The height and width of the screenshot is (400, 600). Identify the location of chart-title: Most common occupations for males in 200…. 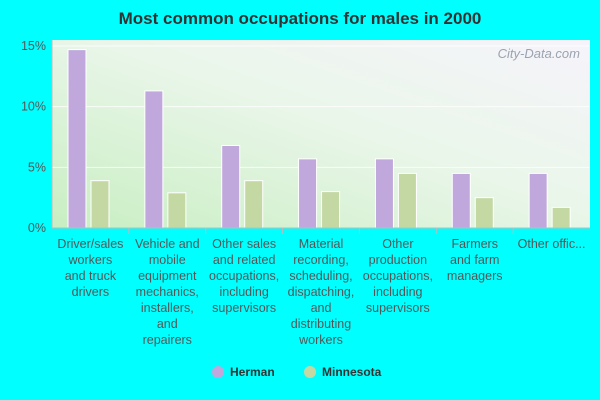
(300, 18).